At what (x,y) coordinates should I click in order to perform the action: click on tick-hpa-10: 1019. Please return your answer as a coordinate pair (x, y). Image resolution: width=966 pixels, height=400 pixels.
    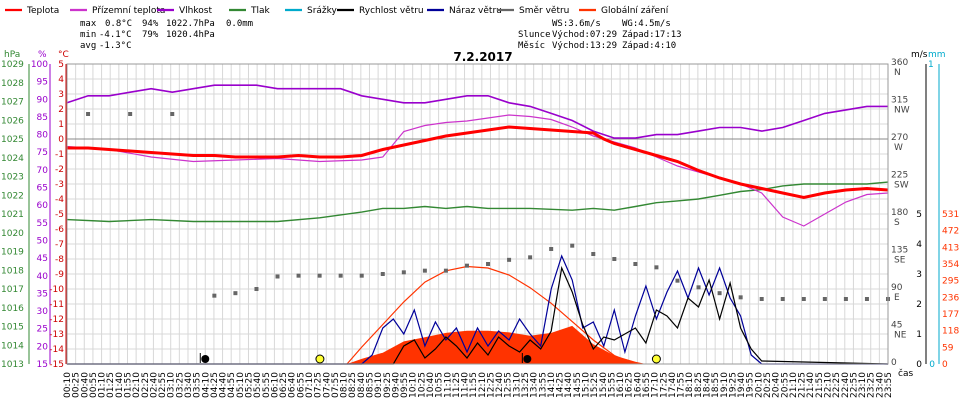
    Looking at the image, I should click on (12, 253).